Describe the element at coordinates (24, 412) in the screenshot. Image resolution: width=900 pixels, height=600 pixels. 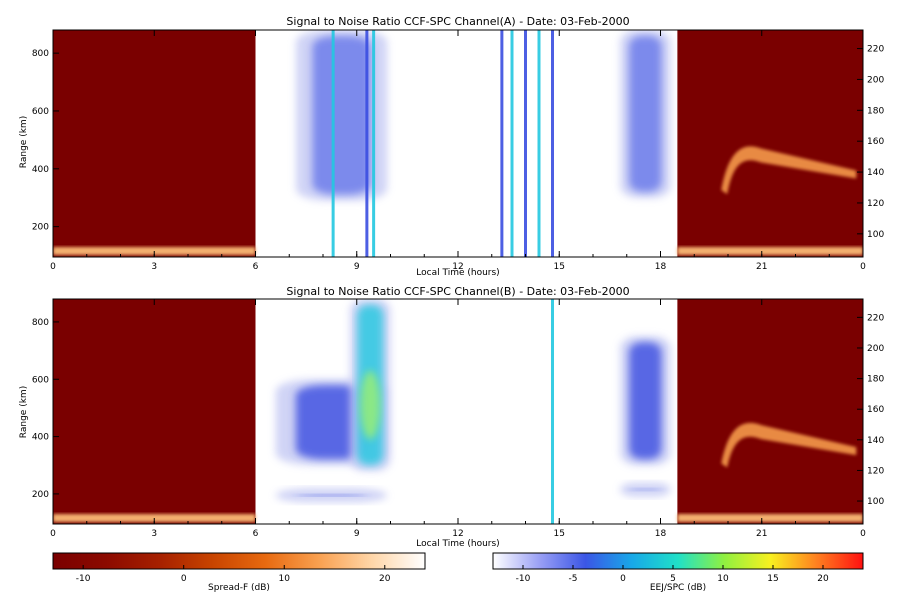
I see `panel-b-ylabel: Range (km)` at that location.